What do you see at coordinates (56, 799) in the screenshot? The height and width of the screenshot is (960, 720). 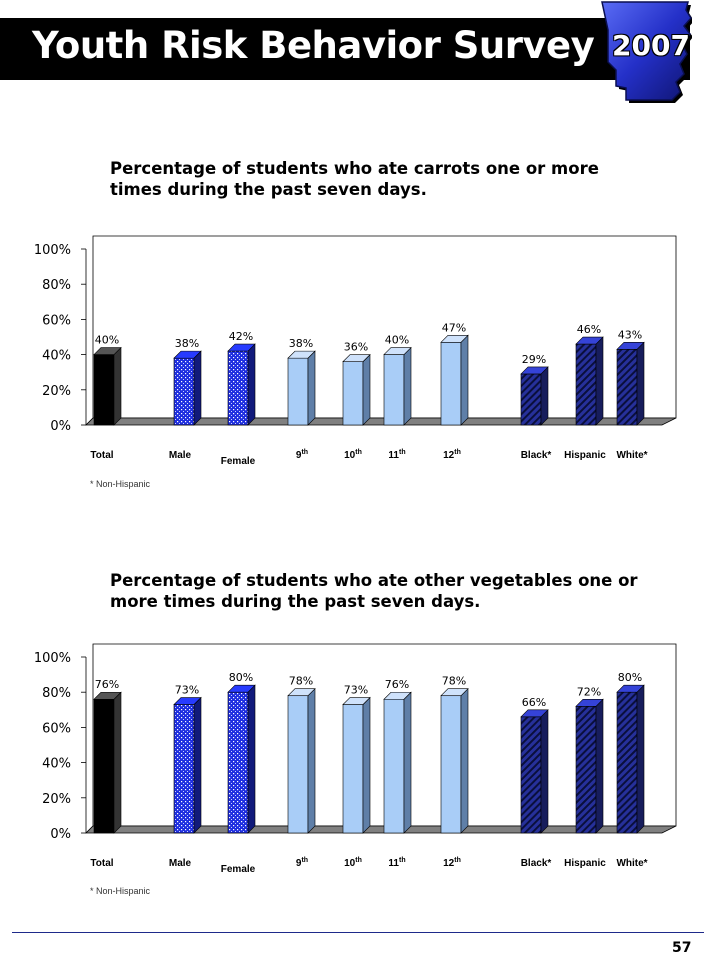 I see `y-tick-label: 20%` at bounding box center [56, 799].